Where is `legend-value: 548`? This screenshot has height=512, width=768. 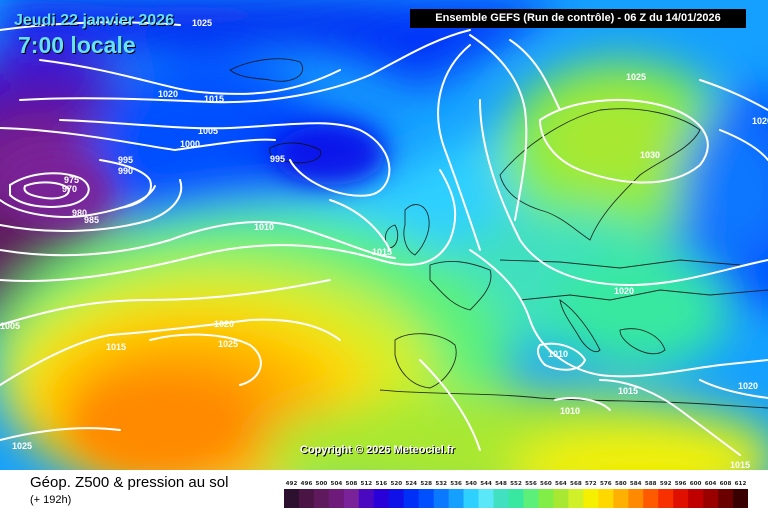
legend-value: 548 is located at coordinates (501, 484).